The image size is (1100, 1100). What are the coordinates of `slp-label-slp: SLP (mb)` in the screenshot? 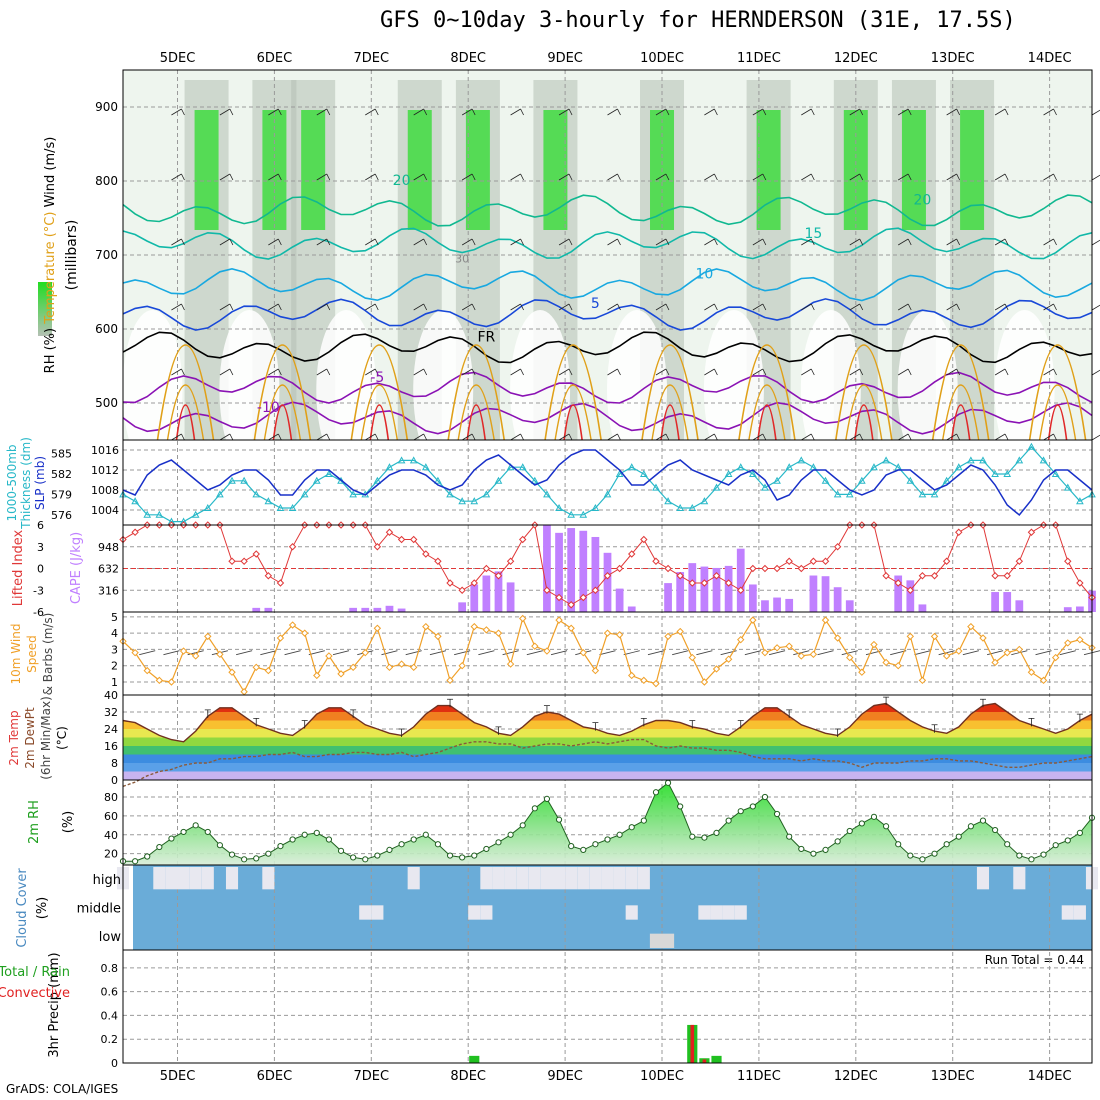 It's located at (40, 483).